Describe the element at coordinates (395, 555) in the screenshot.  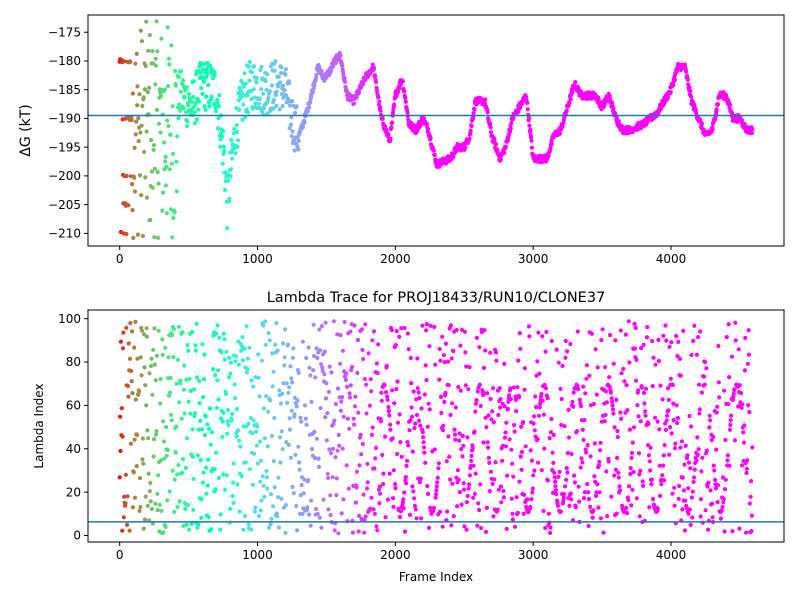
I see `x-tick-label: 2000` at that location.